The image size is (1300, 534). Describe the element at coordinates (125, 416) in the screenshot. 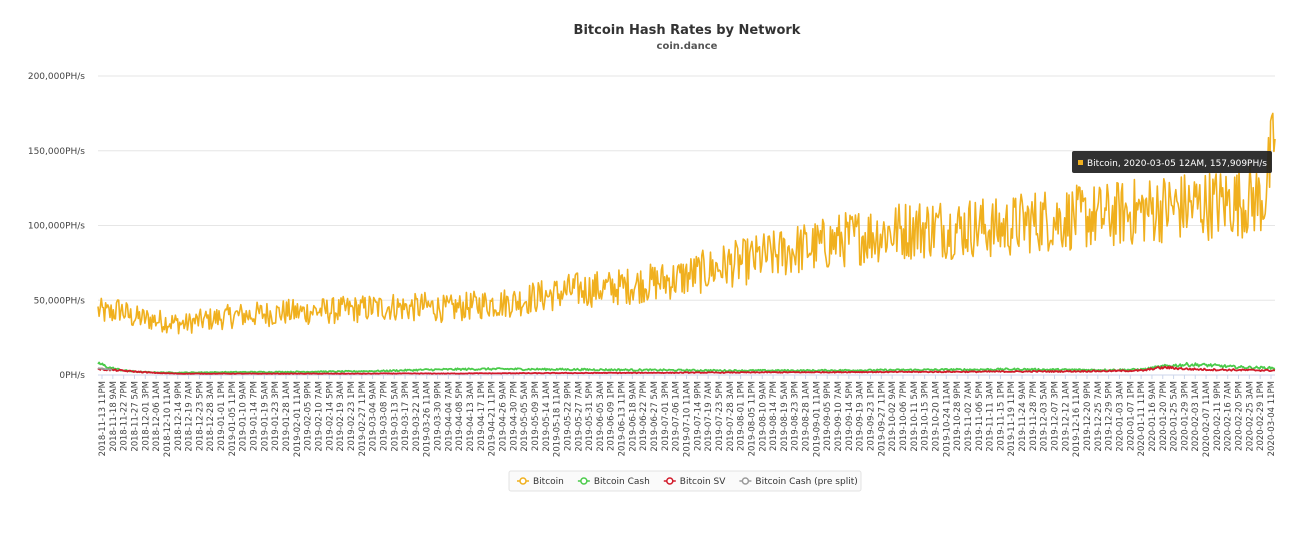

I see `x-tick-label: 2018-11-22 7PM` at that location.